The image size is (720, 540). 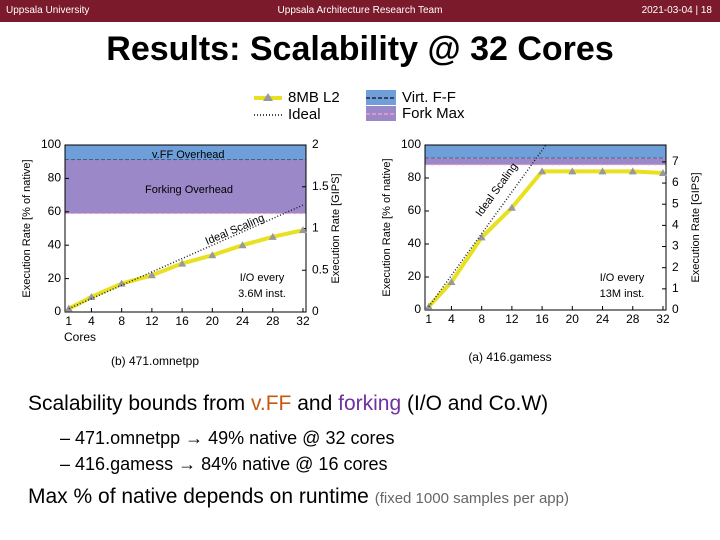 What do you see at coordinates (189, 190) in the screenshot?
I see `annotation: Forking Overhead` at bounding box center [189, 190].